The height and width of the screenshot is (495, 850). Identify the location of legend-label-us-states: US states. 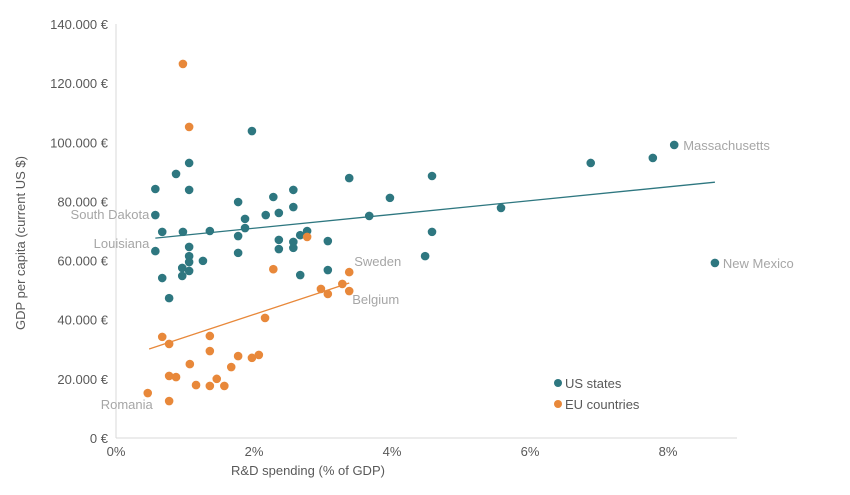
(593, 383).